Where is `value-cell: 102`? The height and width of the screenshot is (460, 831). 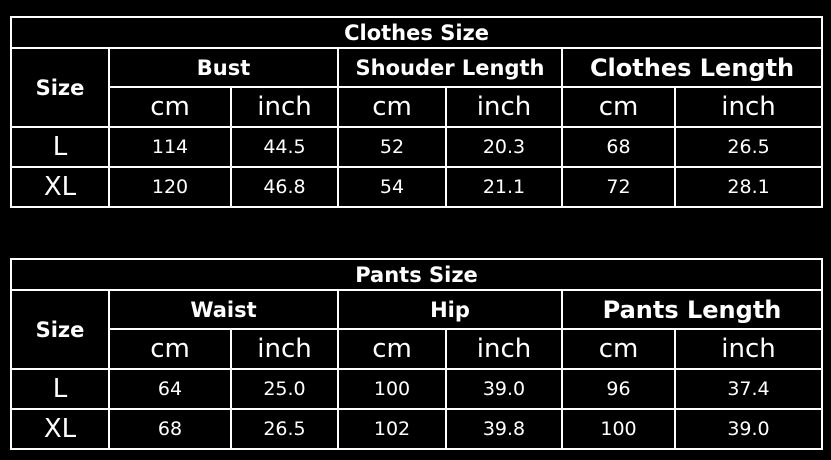 value-cell: 102 is located at coordinates (392, 429).